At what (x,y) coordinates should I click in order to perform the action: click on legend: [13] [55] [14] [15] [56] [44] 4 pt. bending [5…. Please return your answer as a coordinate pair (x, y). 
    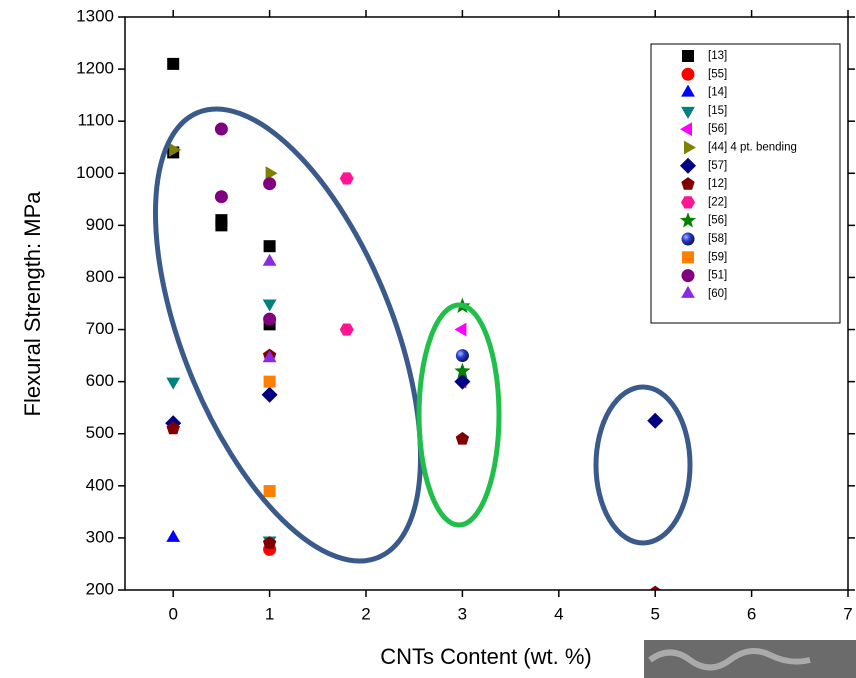
    Looking at the image, I should click on (738, 175).